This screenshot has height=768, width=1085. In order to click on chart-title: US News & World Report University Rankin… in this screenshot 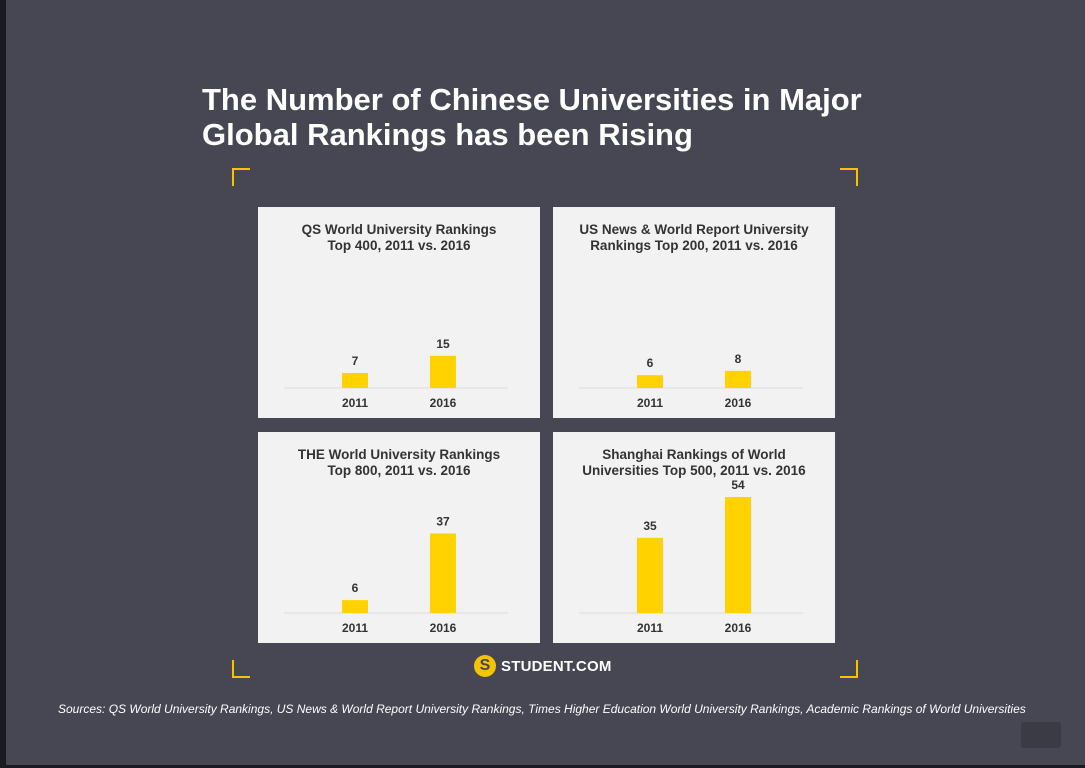, I will do `click(694, 238)`.